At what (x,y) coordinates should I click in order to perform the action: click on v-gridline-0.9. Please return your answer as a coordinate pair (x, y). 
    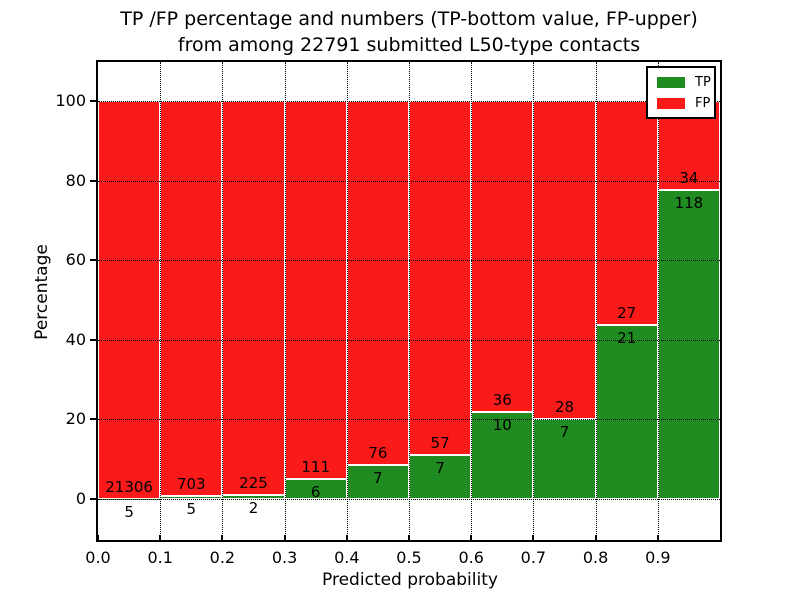
    Looking at the image, I should click on (658, 301).